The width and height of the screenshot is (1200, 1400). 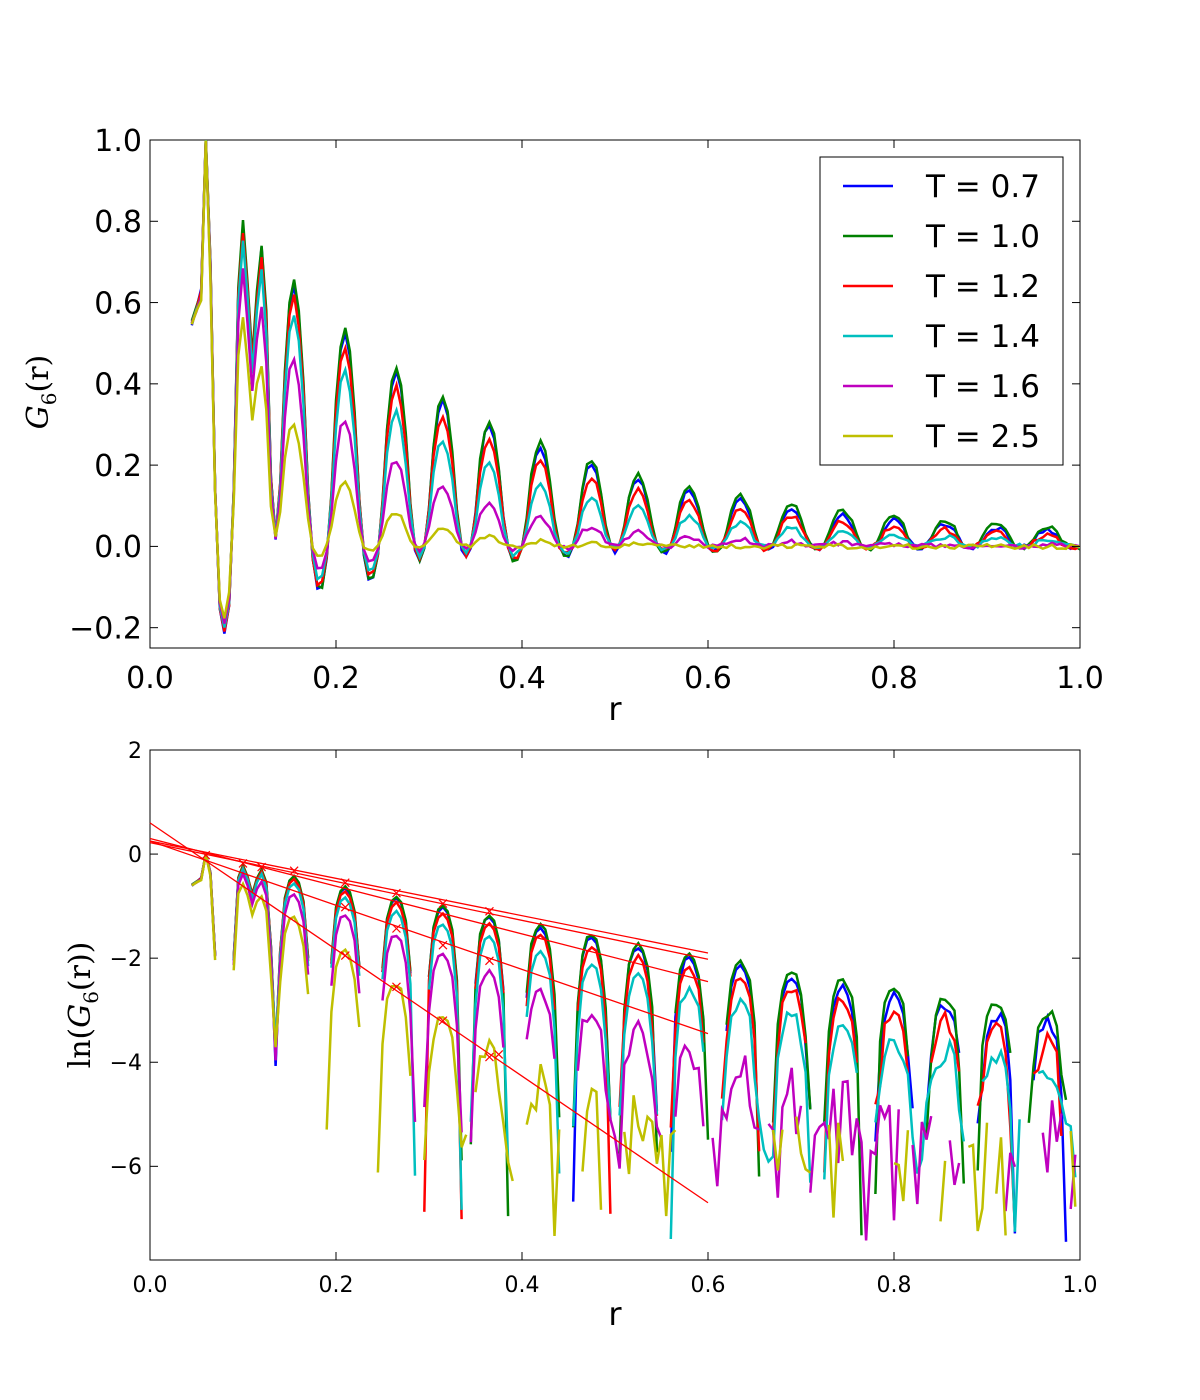 I want to click on top-y-tick-label: 0.6, so click(x=118, y=303).